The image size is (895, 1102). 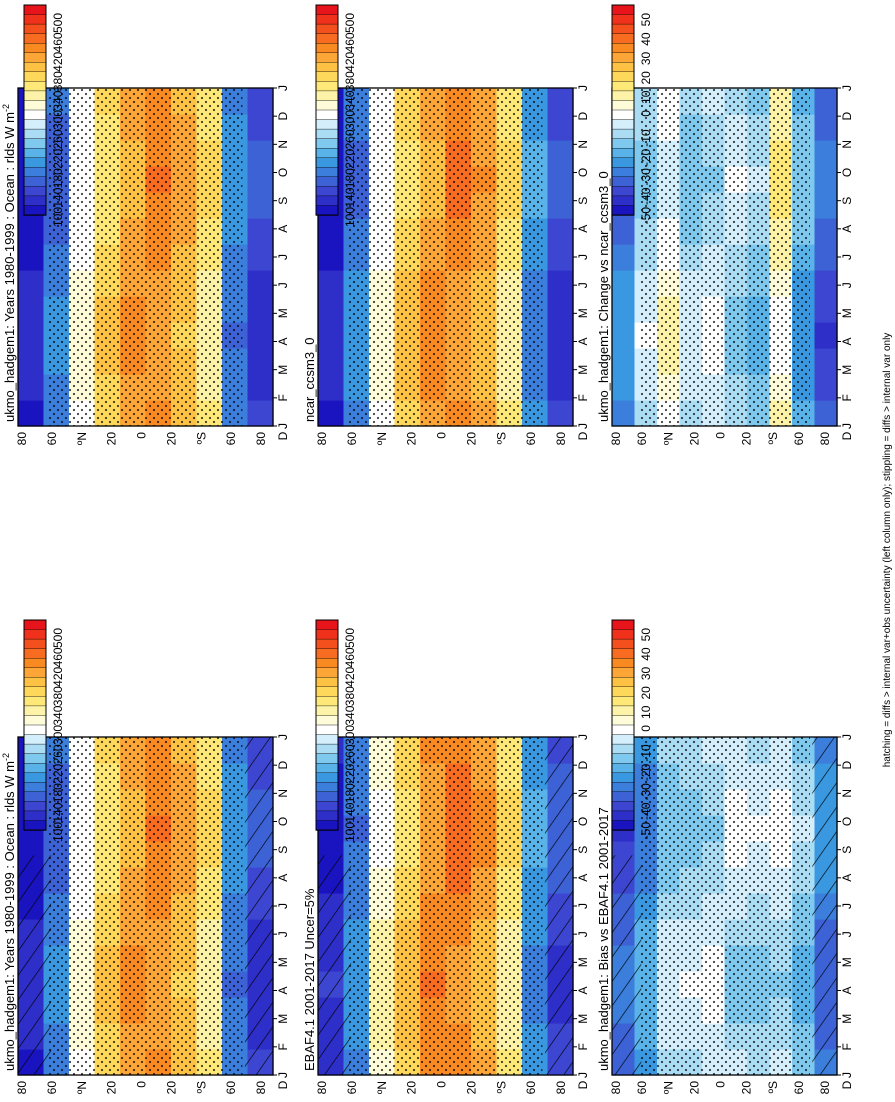 I want to click on colorbar-tick-label: -50, so click(x=646, y=216).